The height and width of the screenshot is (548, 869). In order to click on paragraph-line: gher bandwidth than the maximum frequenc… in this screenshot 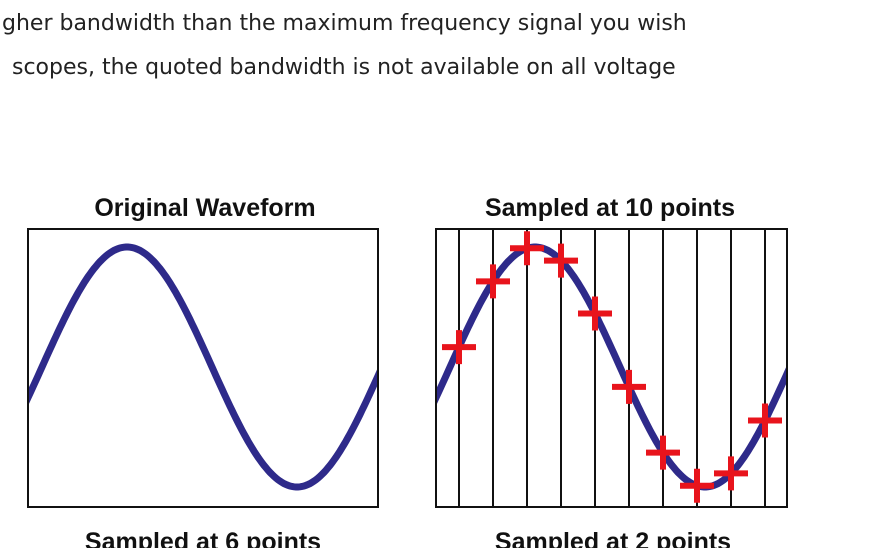, I will do `click(344, 23)`.